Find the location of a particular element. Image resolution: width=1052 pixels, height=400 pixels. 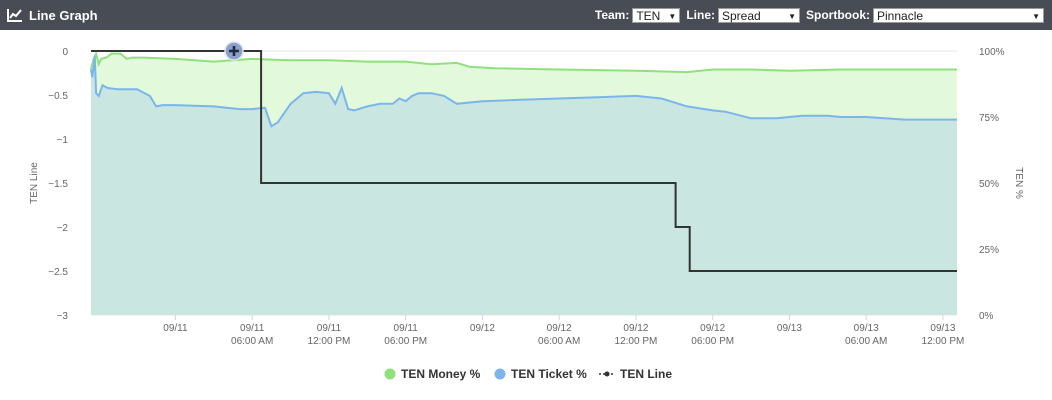

y-right-tick-label: 100% is located at coordinates (992, 52).